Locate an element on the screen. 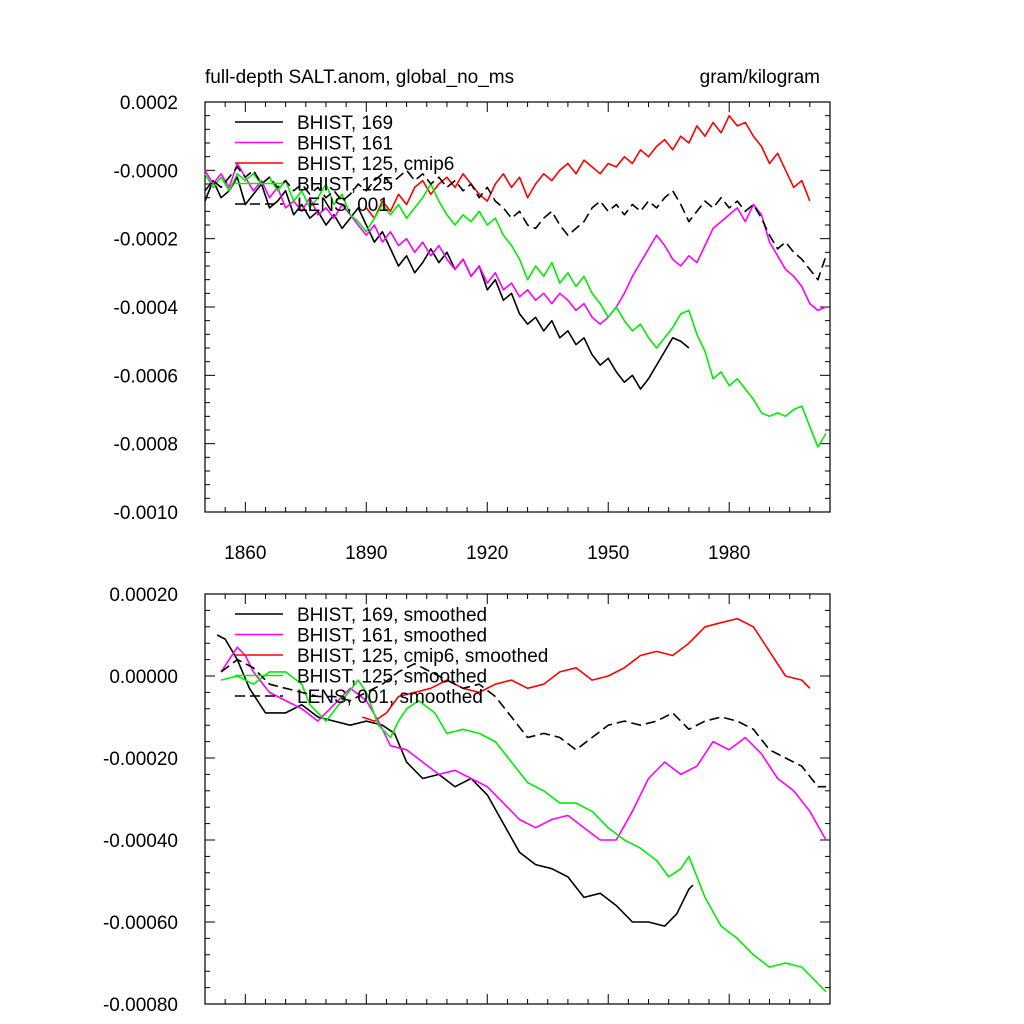 The width and height of the screenshot is (1024, 1024). x-tick-label: 1890 is located at coordinates (366, 553).